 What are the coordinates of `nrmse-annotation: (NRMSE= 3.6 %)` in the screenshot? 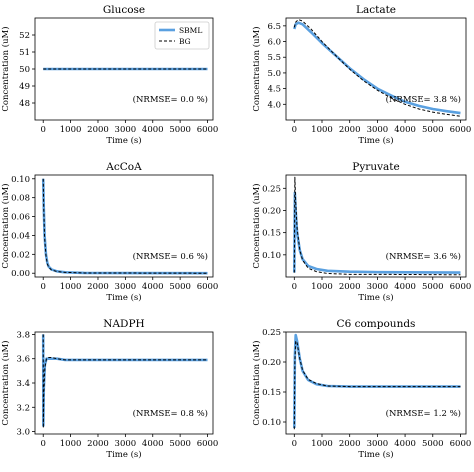 It's located at (423, 256).